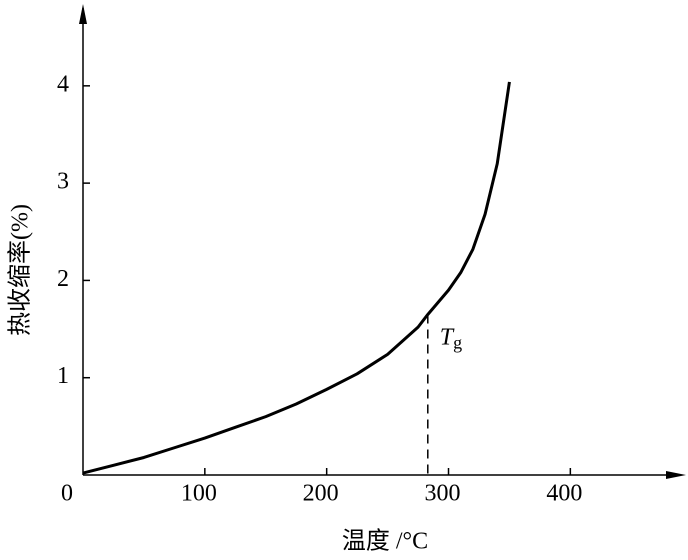 The width and height of the screenshot is (688, 560). What do you see at coordinates (676, 475) in the screenshot?
I see `x-axis-arrow` at bounding box center [676, 475].